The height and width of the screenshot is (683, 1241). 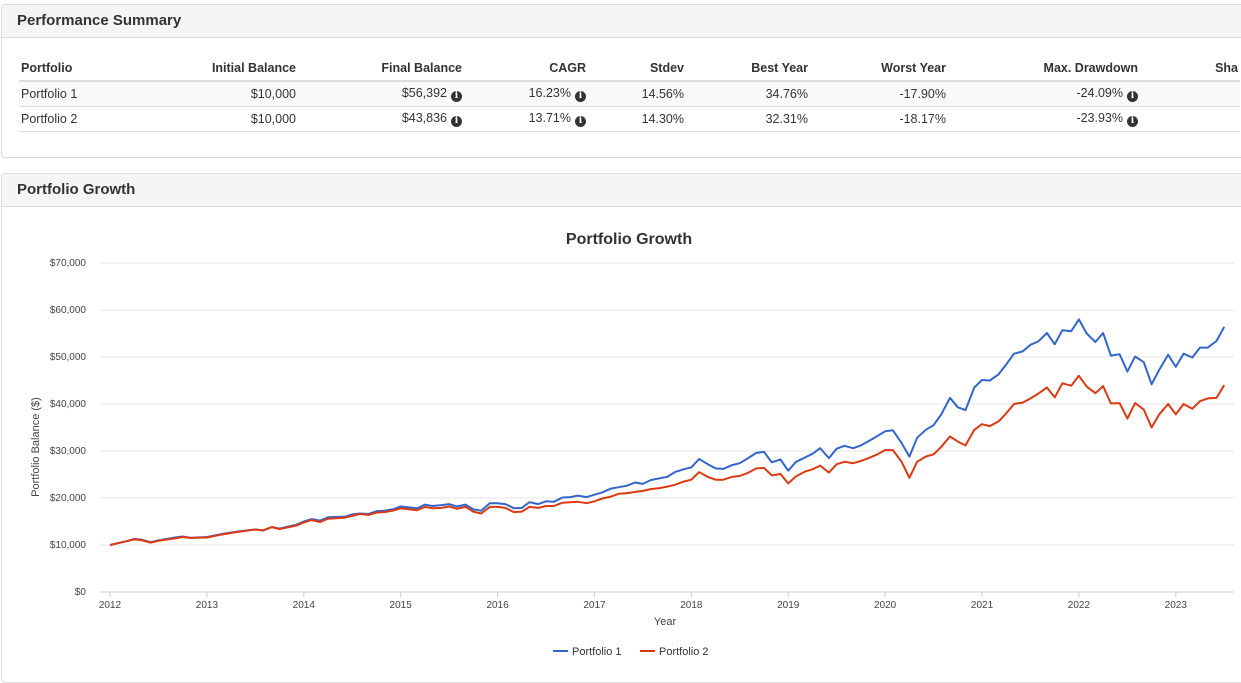 I want to click on col-portfolio: Portfolio, so click(x=94, y=68).